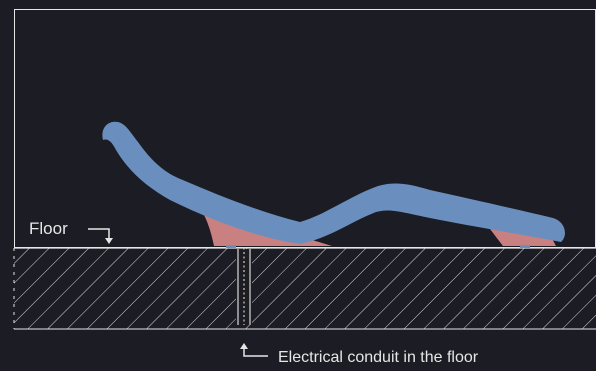 The width and height of the screenshot is (596, 371). Describe the element at coordinates (99, 234) in the screenshot. I see `bent-arrow-down-icon` at that location.